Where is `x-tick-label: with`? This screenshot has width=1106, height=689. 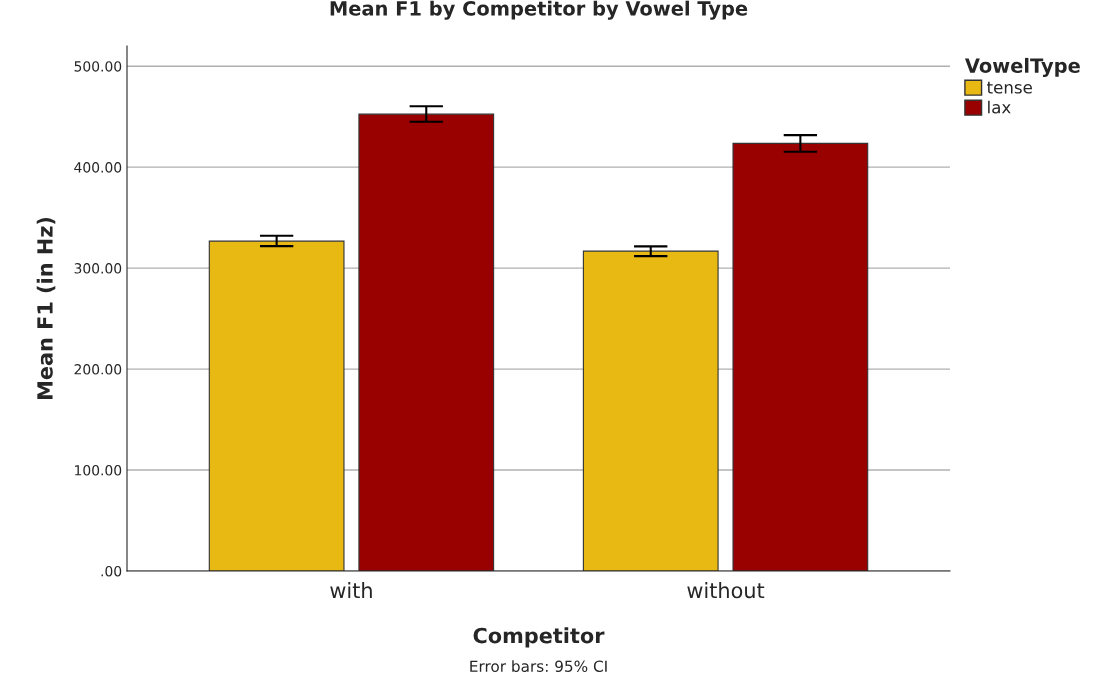
x-tick-label: with is located at coordinates (351, 590).